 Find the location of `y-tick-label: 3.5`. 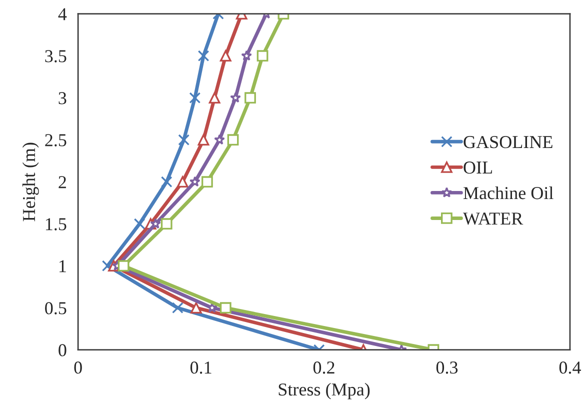

y-tick-label: 3.5 is located at coordinates (55, 56).